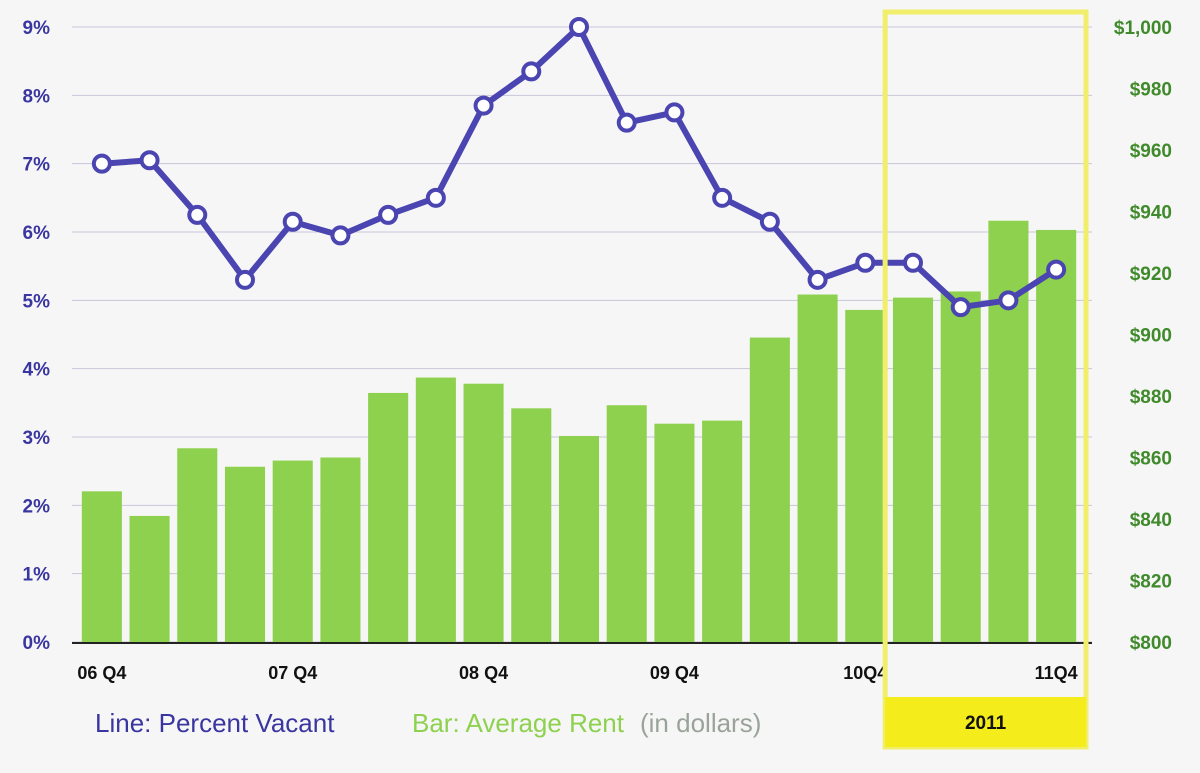 The image size is (1200, 773). What do you see at coordinates (37, 336) in the screenshot?
I see `left-axis-percent: 0% 1% 2% 3% 4% 5% 6% 7% 8% 9%` at bounding box center [37, 336].